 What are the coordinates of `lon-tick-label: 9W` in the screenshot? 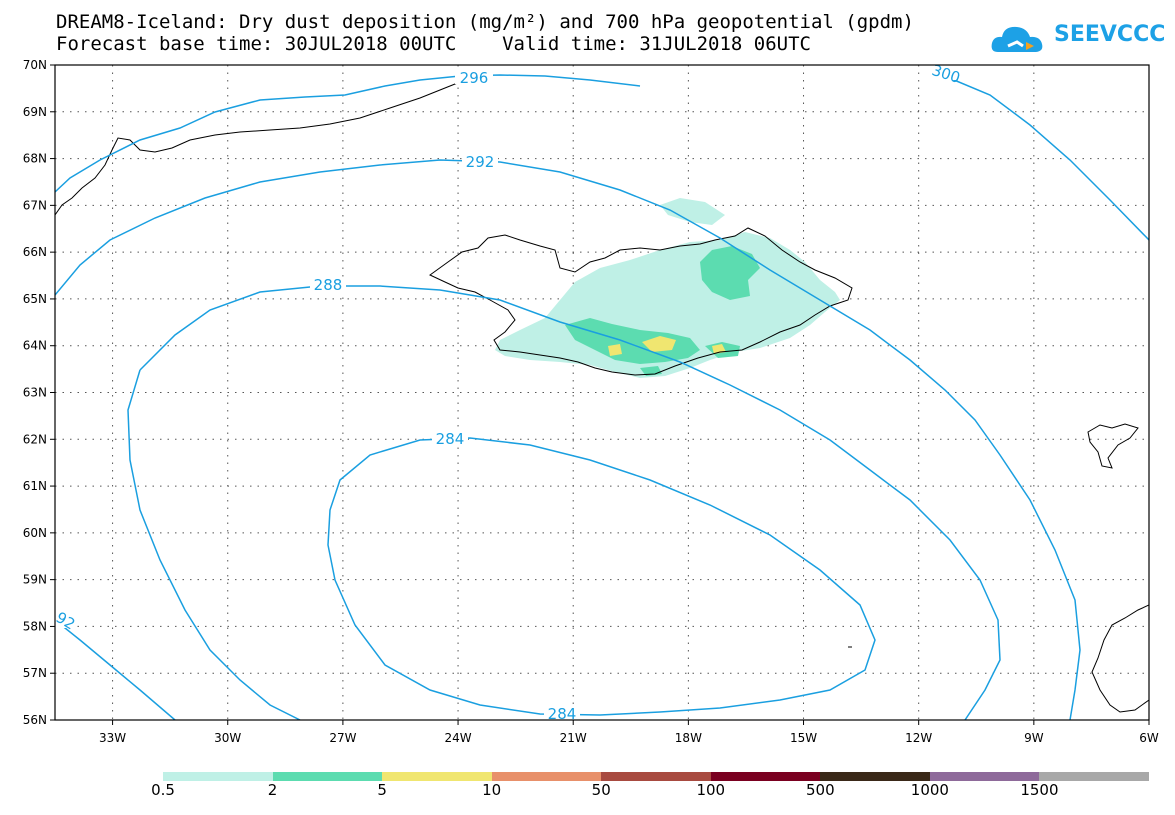 It's located at (1034, 738).